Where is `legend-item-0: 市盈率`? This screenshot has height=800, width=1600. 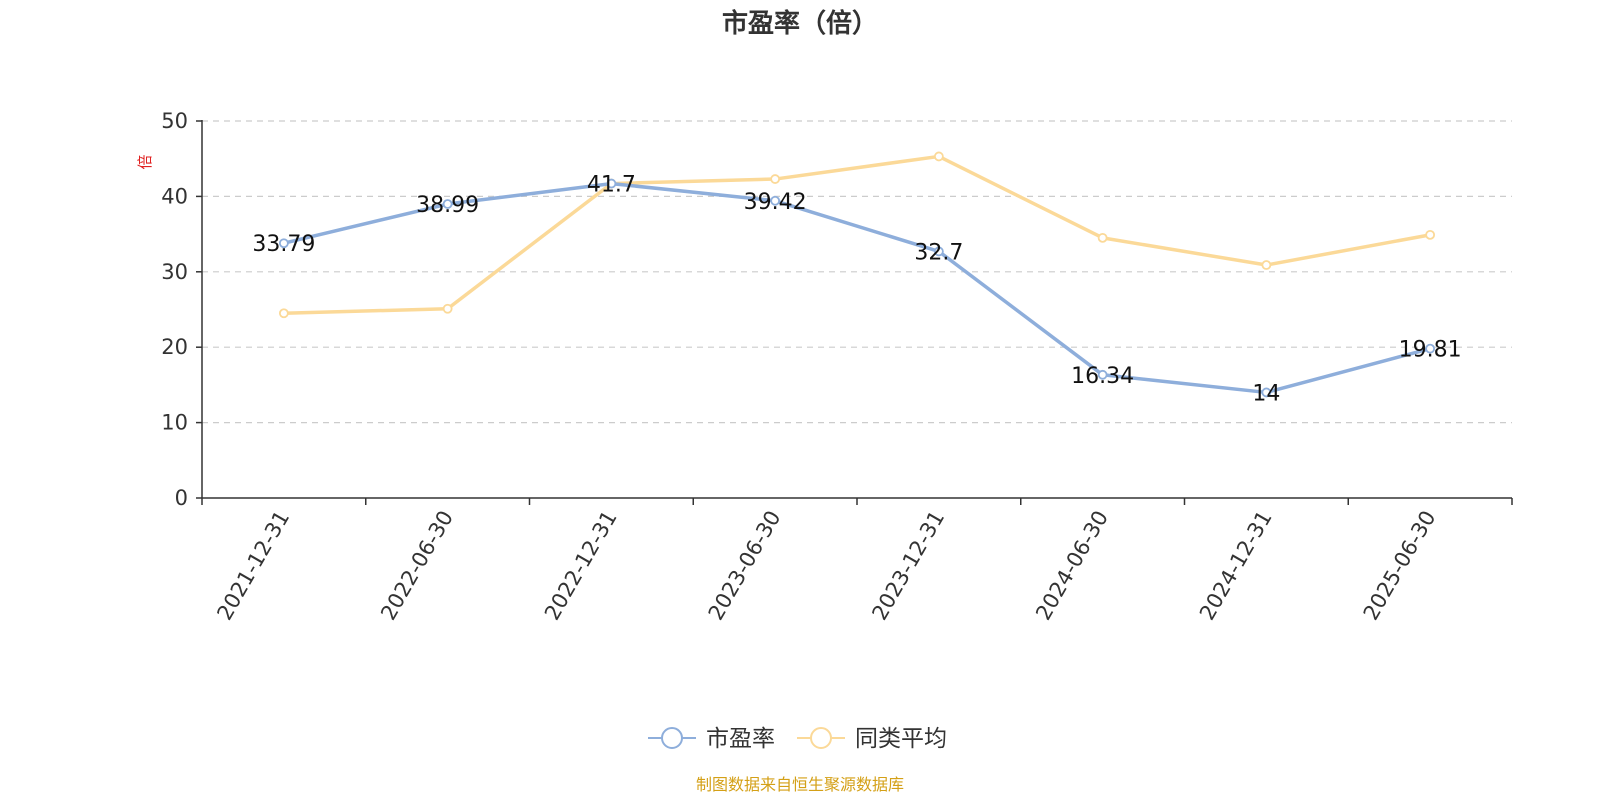
legend-item-0: 市盈率 is located at coordinates (711, 739).